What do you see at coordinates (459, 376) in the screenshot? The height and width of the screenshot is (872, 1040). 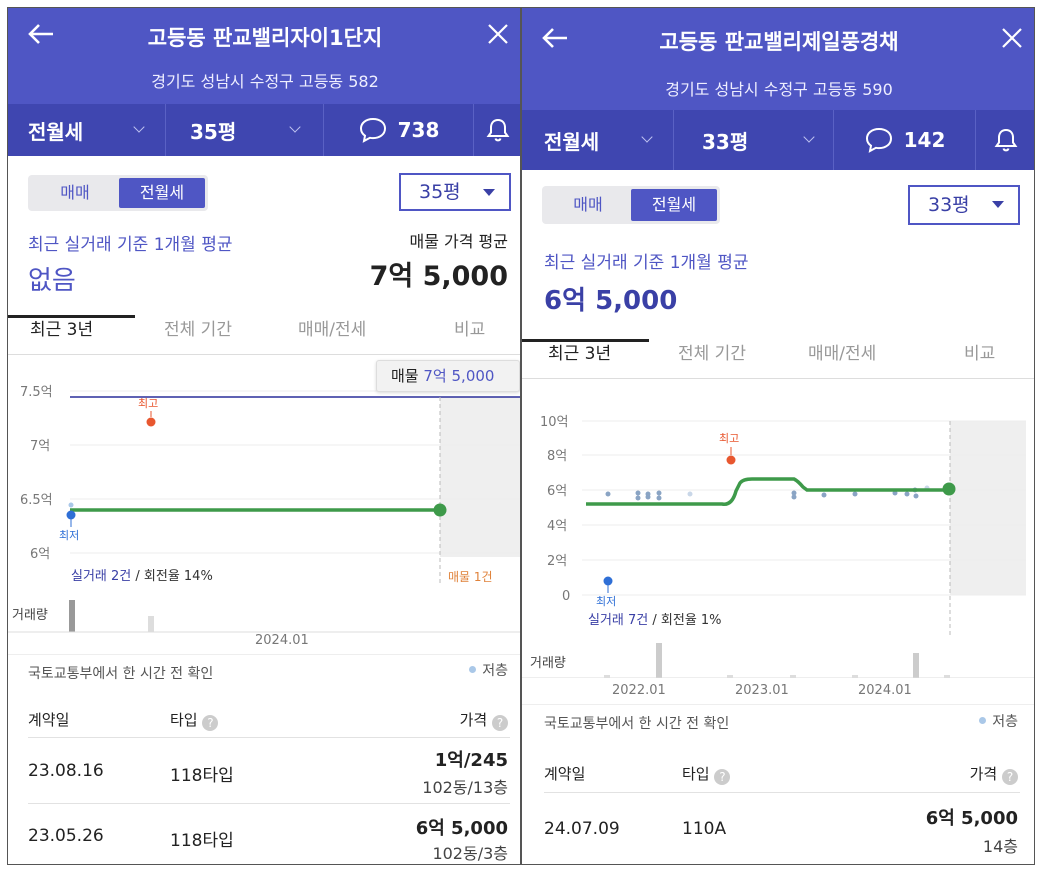 I see `tooltip-value: 7억 5,000` at bounding box center [459, 376].